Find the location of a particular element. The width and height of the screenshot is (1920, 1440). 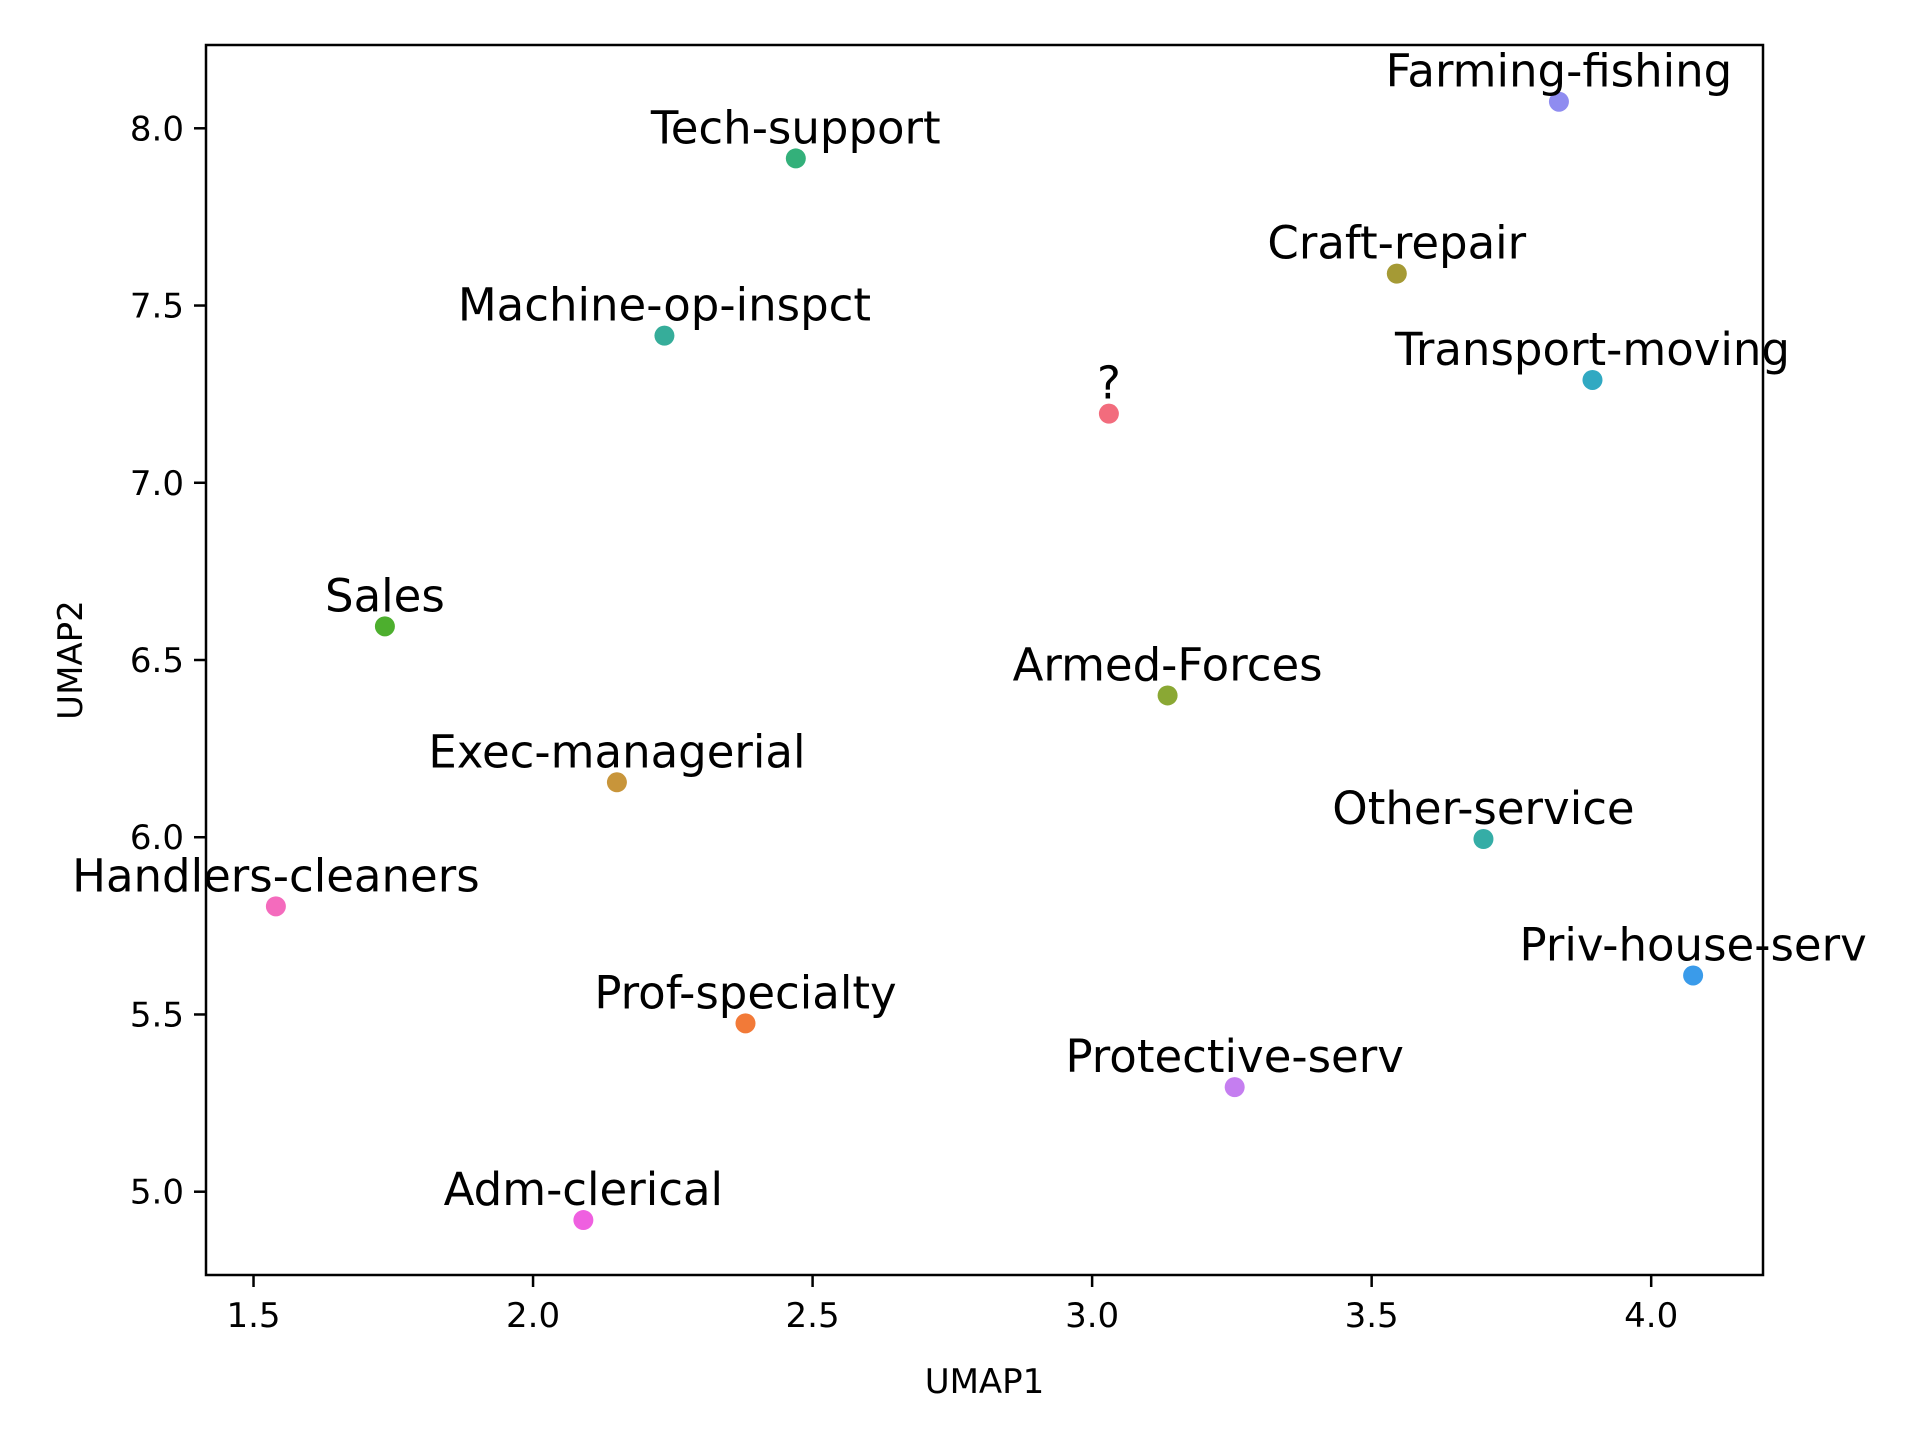

y-axis-title: UMAP2 is located at coordinates (71, 660).